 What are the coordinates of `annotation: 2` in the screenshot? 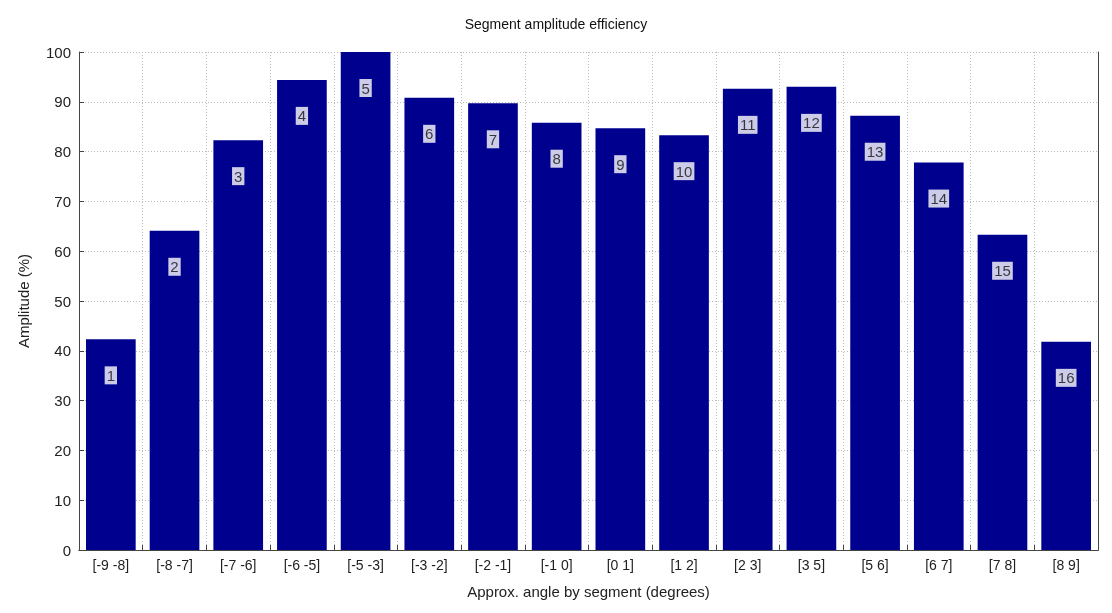 It's located at (174, 267).